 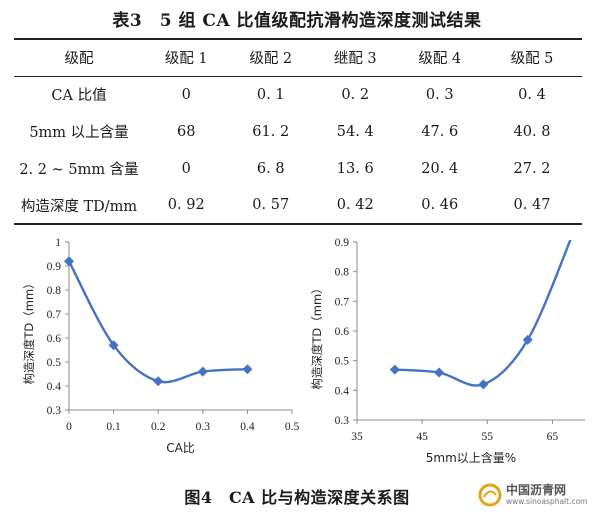 What do you see at coordinates (79, 96) in the screenshot?
I see `row-label: CA 比值` at bounding box center [79, 96].